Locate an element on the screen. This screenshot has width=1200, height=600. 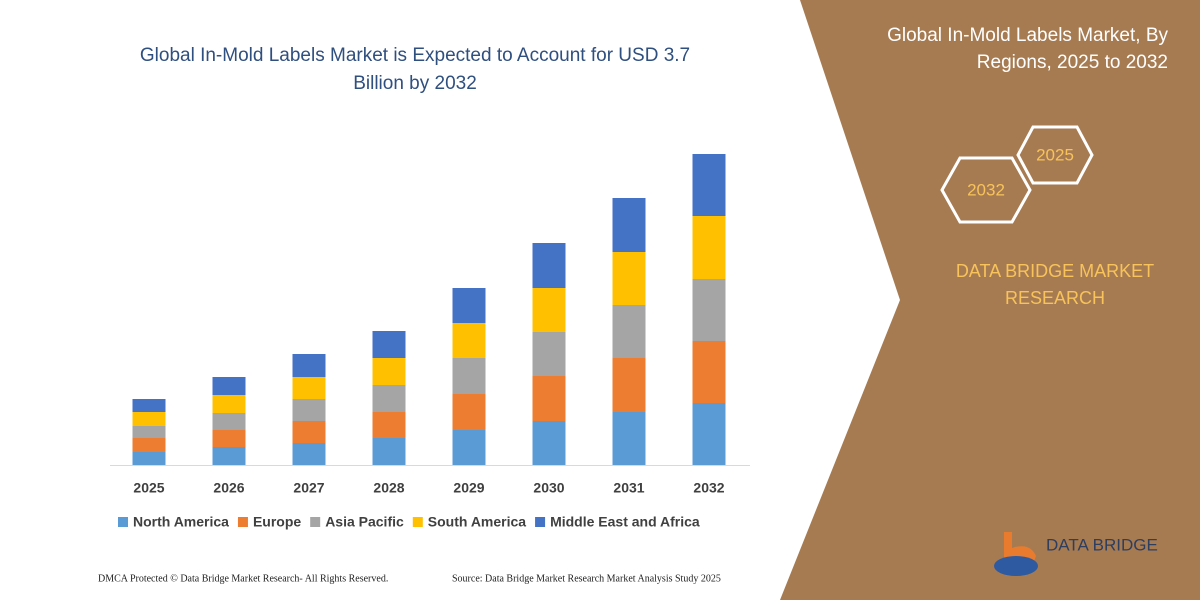
badge-label: 2025 is located at coordinates (1055, 154).